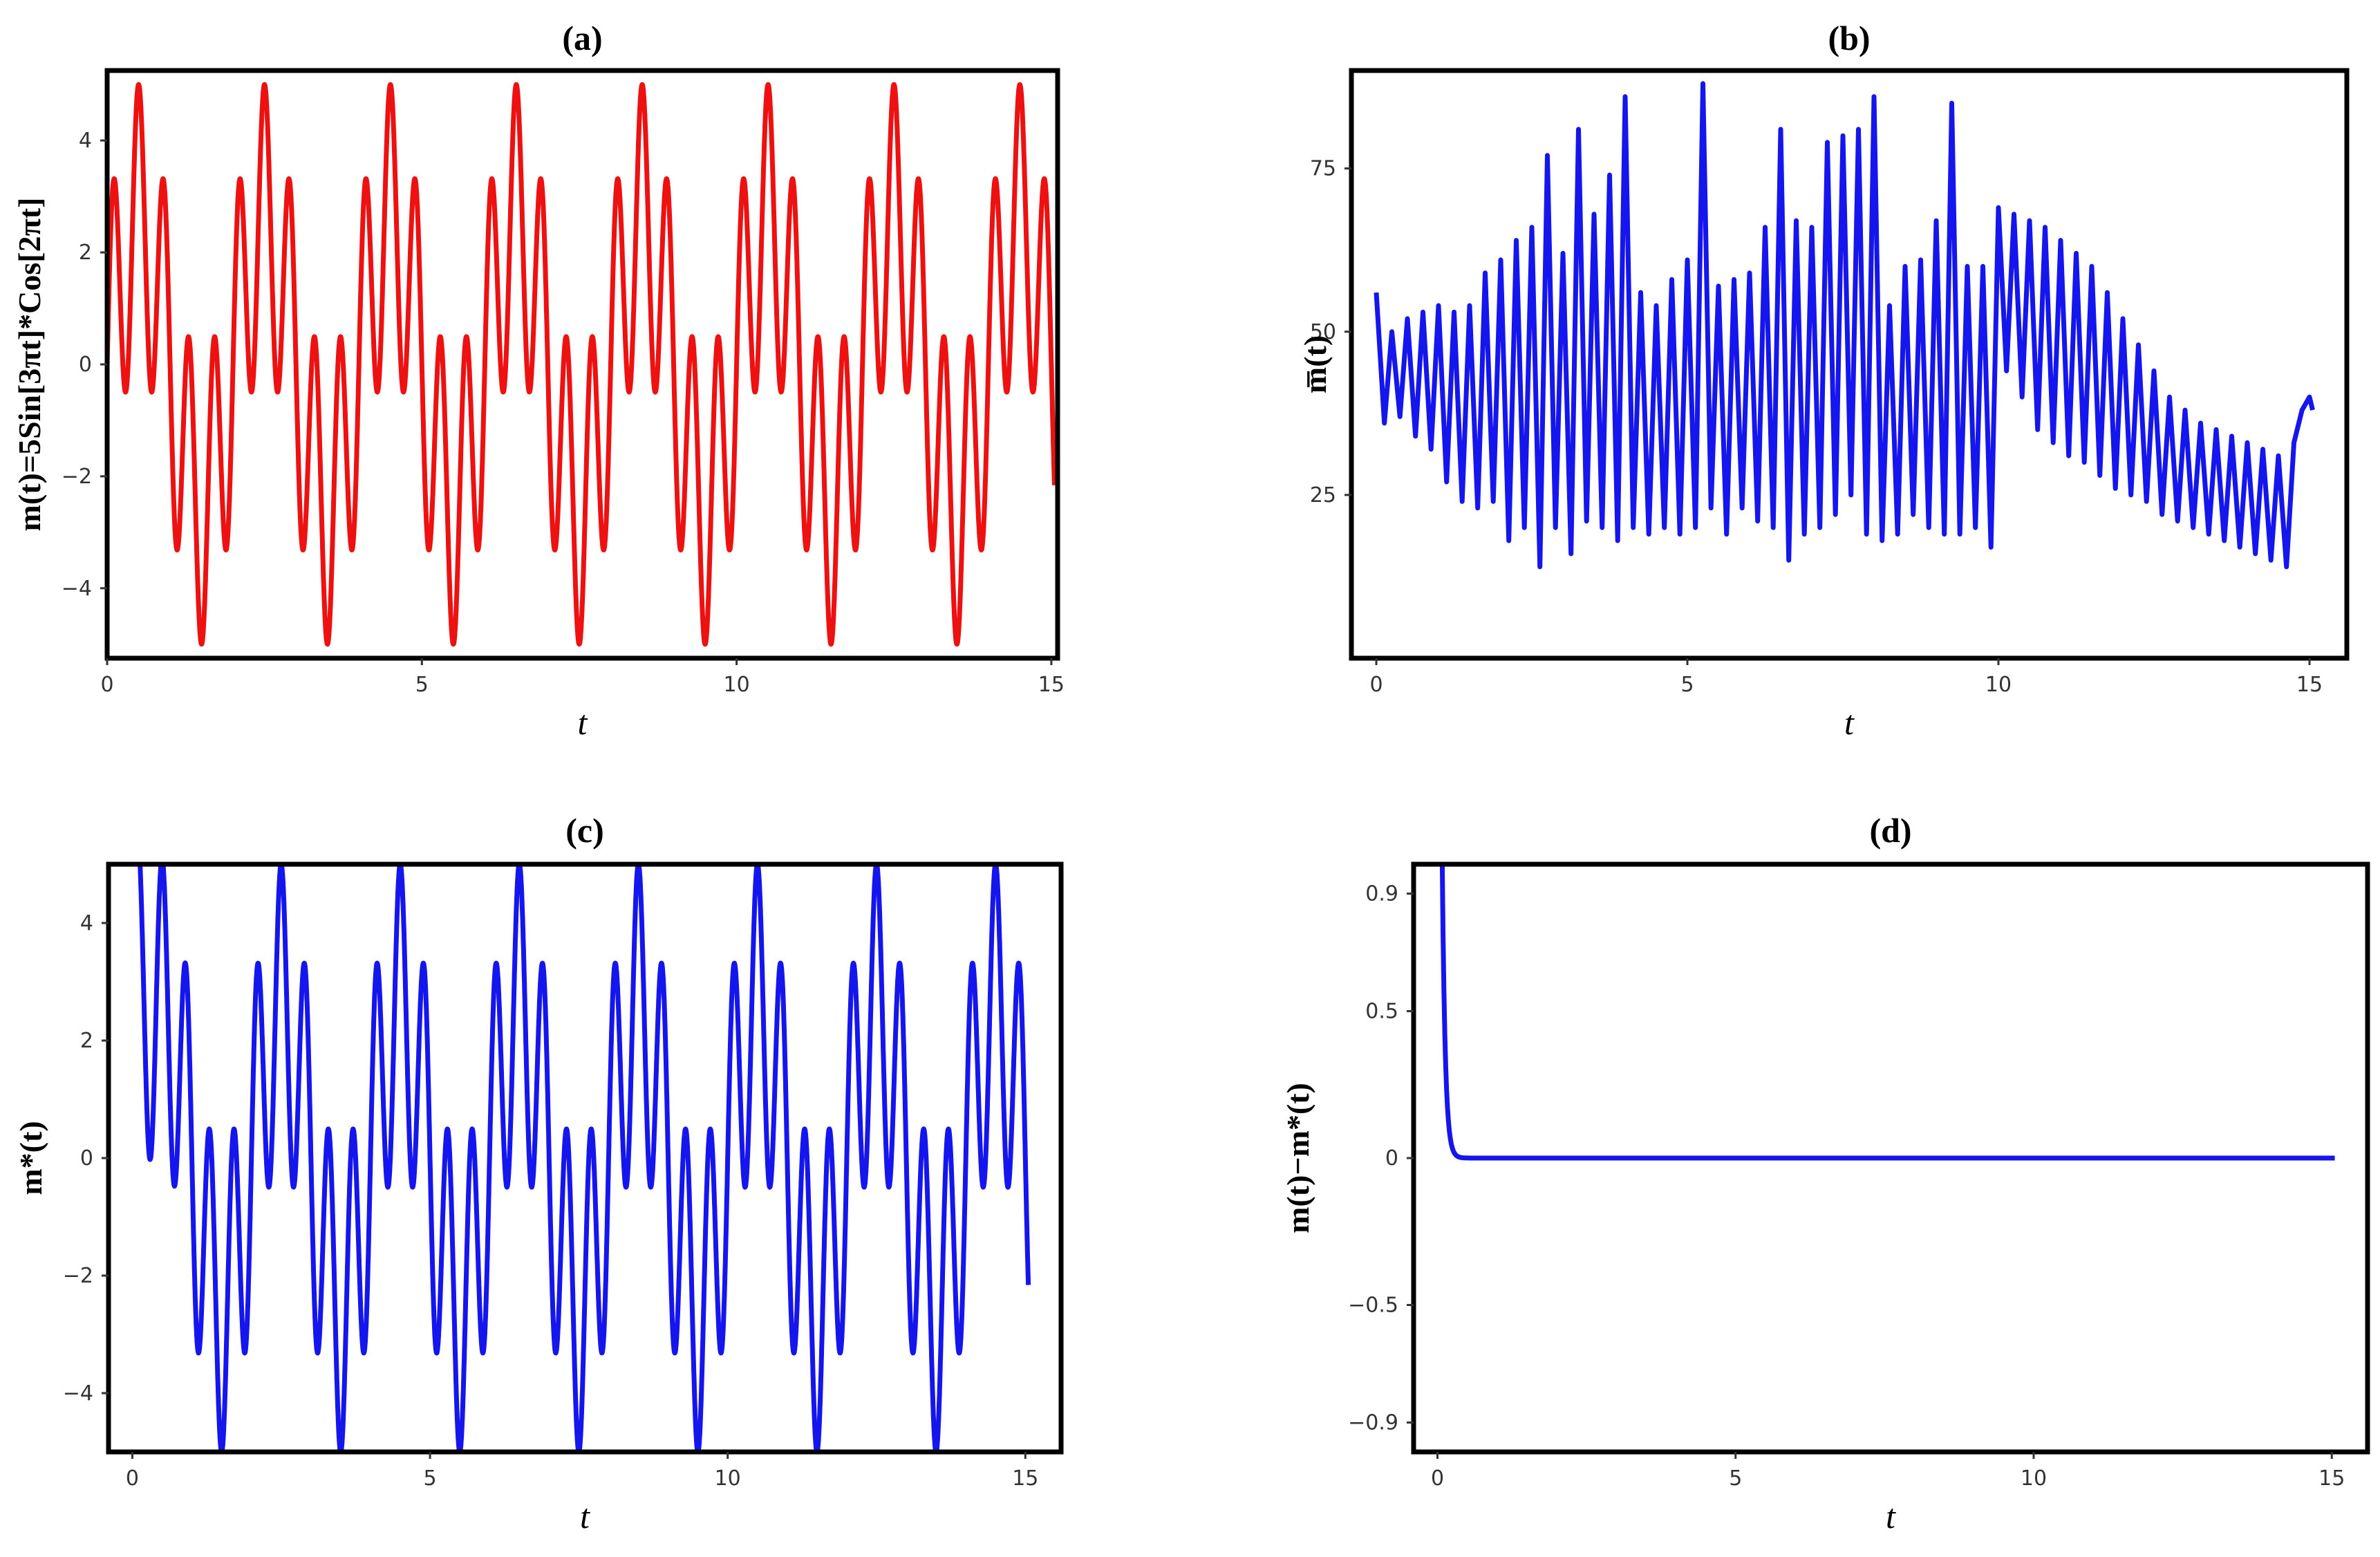  Describe the element at coordinates (1849, 38) in the screenshot. I see `chart-title: (b)` at that location.